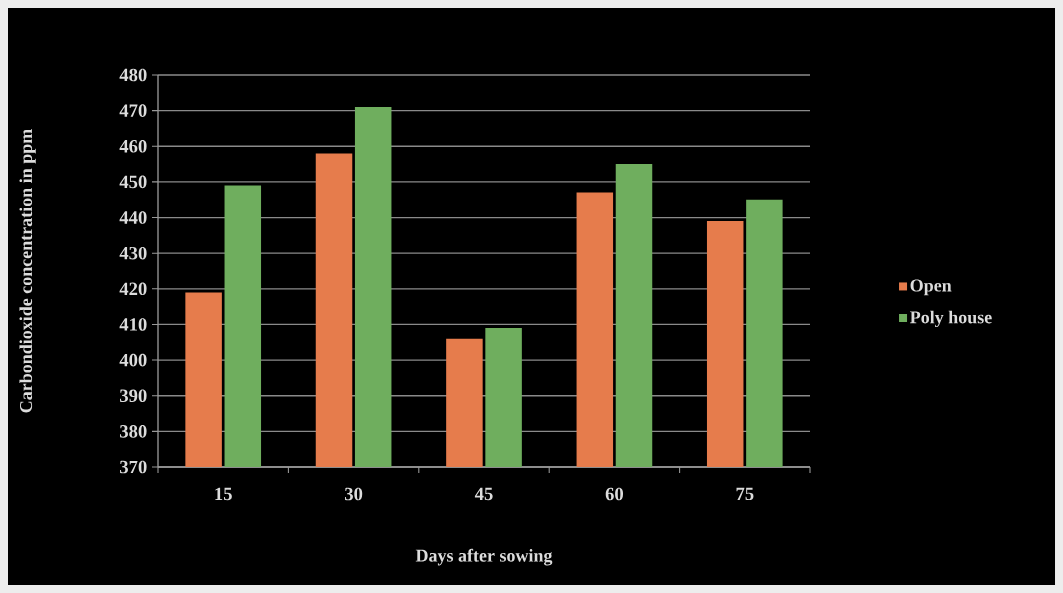  I want to click on x-tick-label: 30, so click(353, 494).